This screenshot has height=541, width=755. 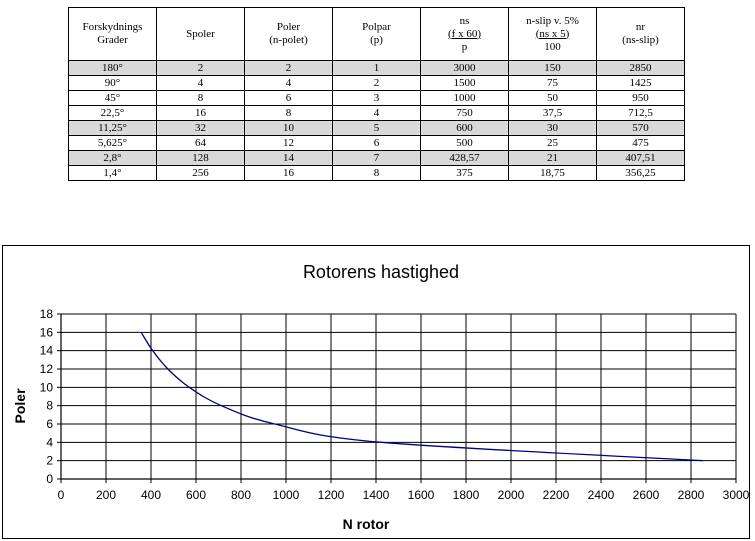 What do you see at coordinates (286, 495) in the screenshot?
I see `x-tick-label: 1000` at bounding box center [286, 495].